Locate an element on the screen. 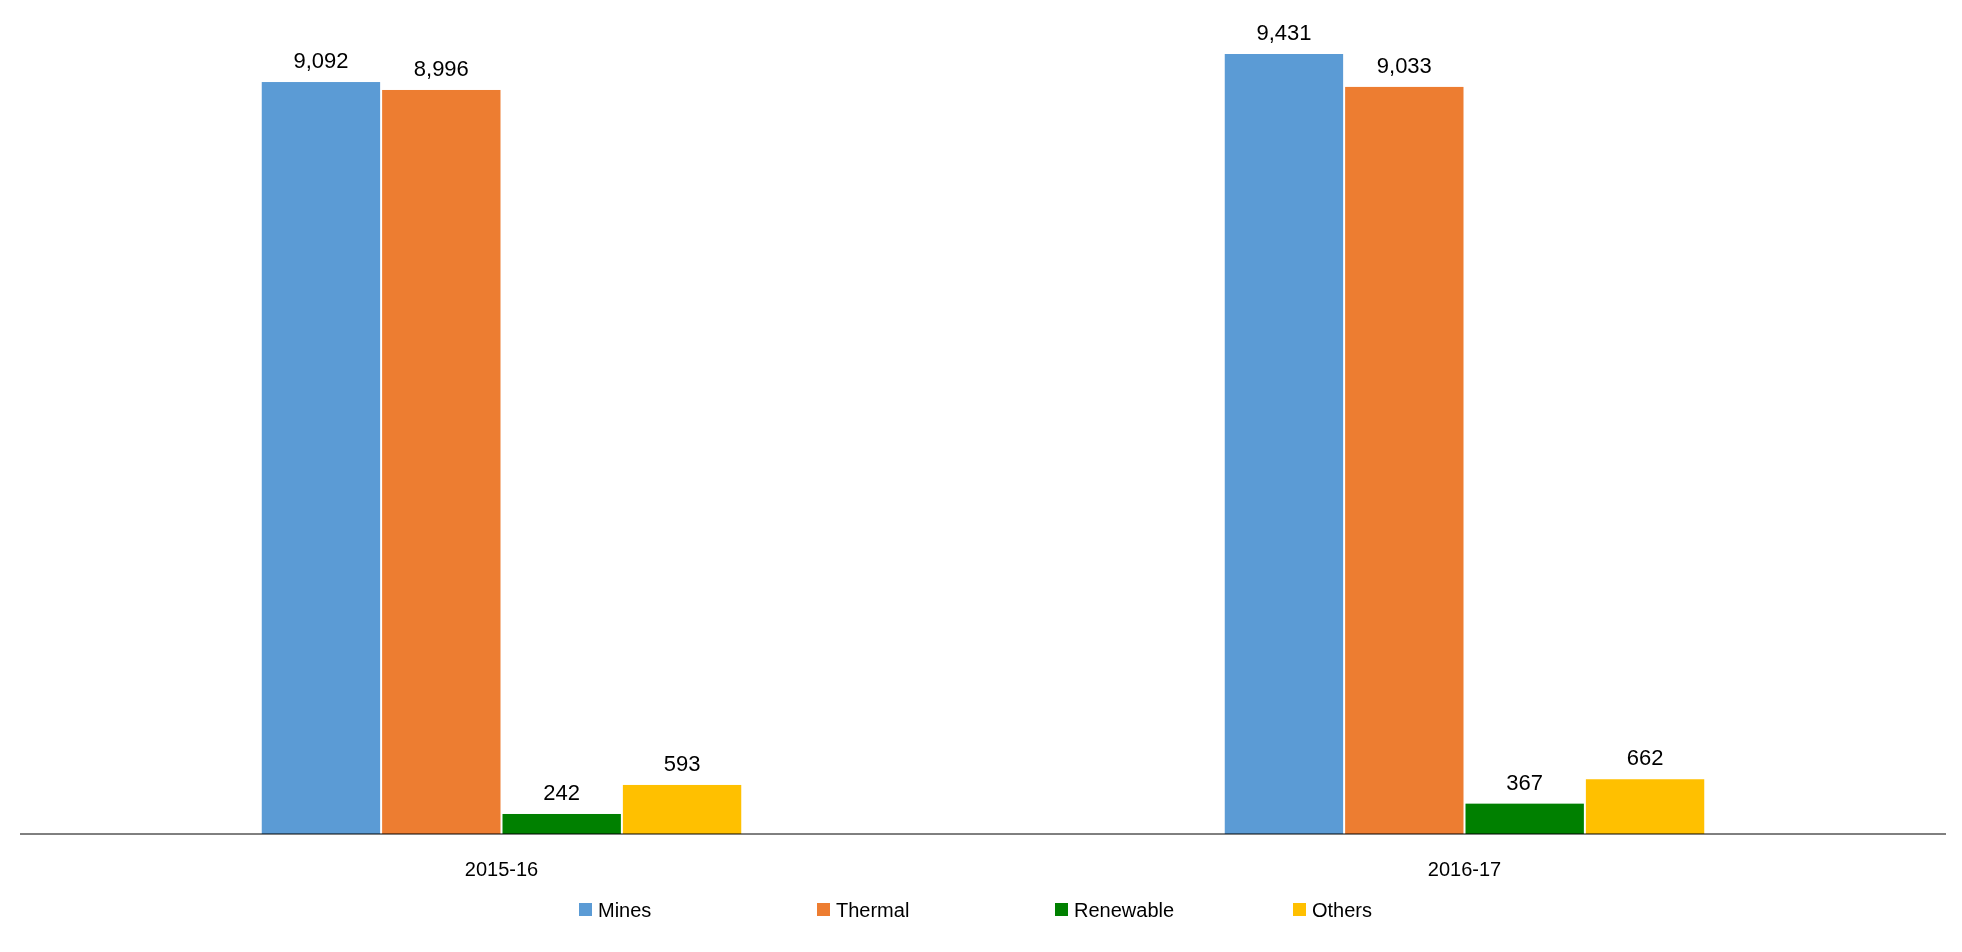  data-label: 593 is located at coordinates (682, 763).